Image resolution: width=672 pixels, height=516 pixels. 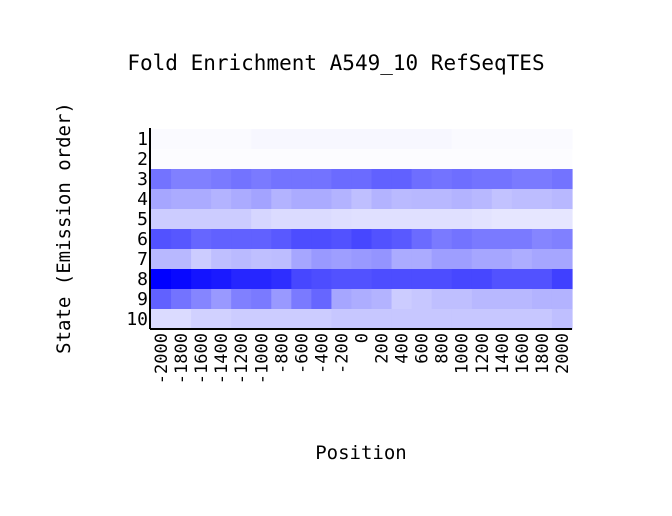 I want to click on x-tick-label: -400, so click(x=322, y=353).